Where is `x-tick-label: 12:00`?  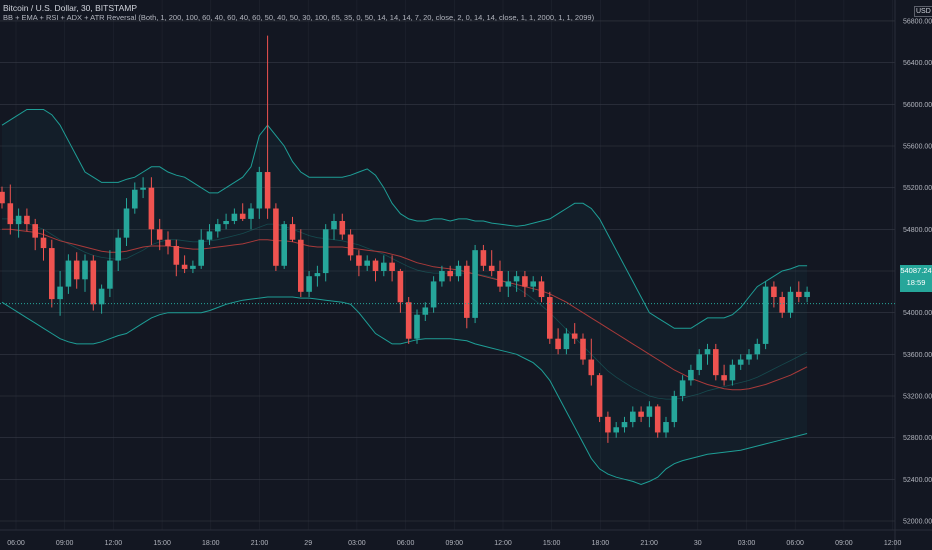
x-tick-label: 12:00 is located at coordinates (503, 543).